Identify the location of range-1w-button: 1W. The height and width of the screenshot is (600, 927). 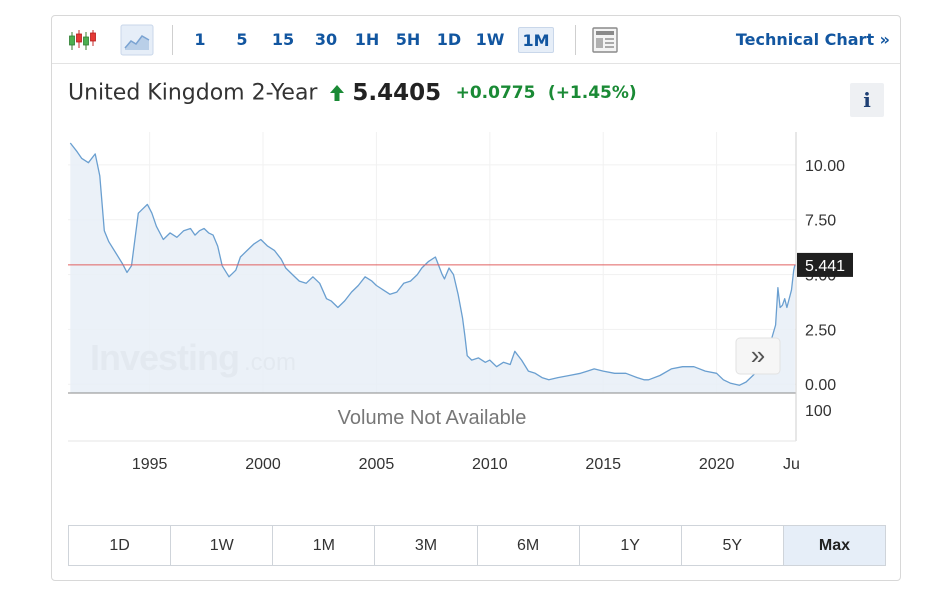
(222, 545).